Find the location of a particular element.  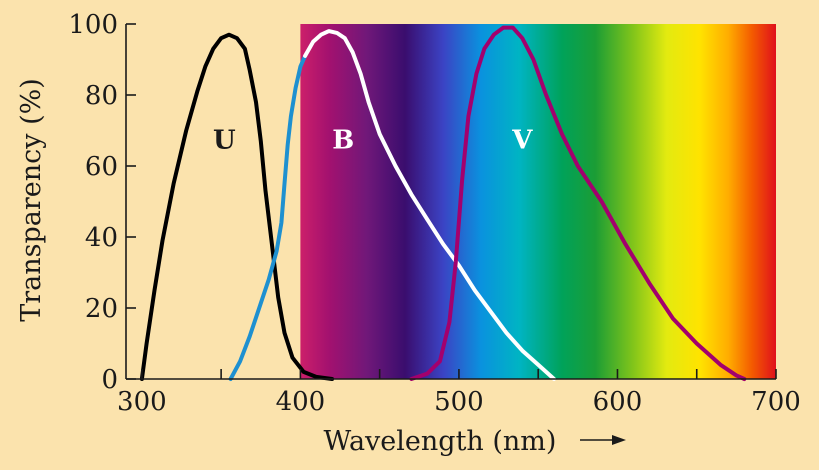

series-u-label: U is located at coordinates (224, 140).